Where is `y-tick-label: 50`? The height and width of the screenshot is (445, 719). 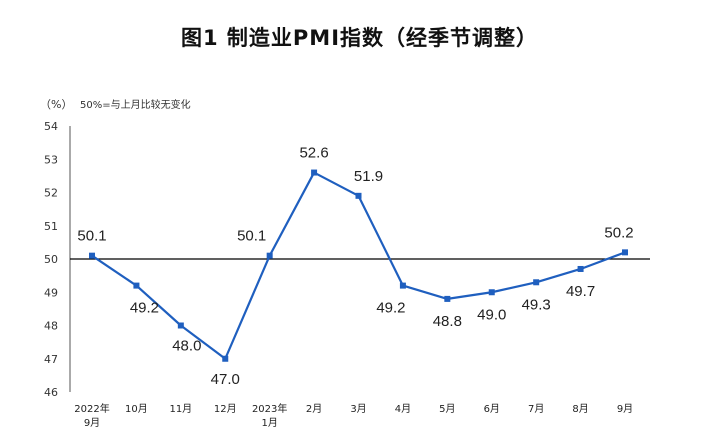 y-tick-label: 50 is located at coordinates (51, 259).